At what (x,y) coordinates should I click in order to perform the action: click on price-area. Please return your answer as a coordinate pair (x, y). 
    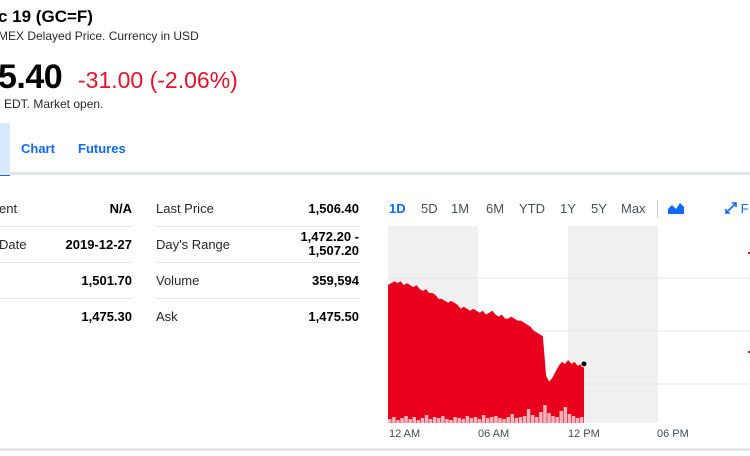
    Looking at the image, I should click on (486, 352).